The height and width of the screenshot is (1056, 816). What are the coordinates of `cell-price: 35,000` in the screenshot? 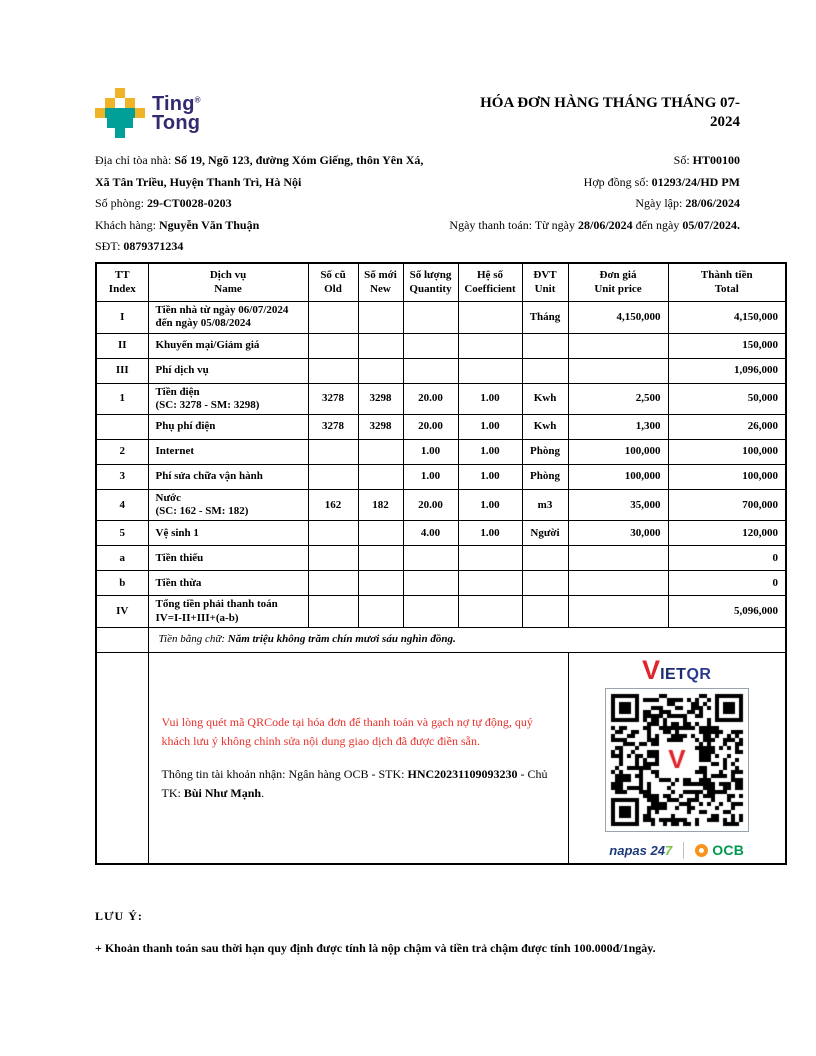 It's located at (618, 505).